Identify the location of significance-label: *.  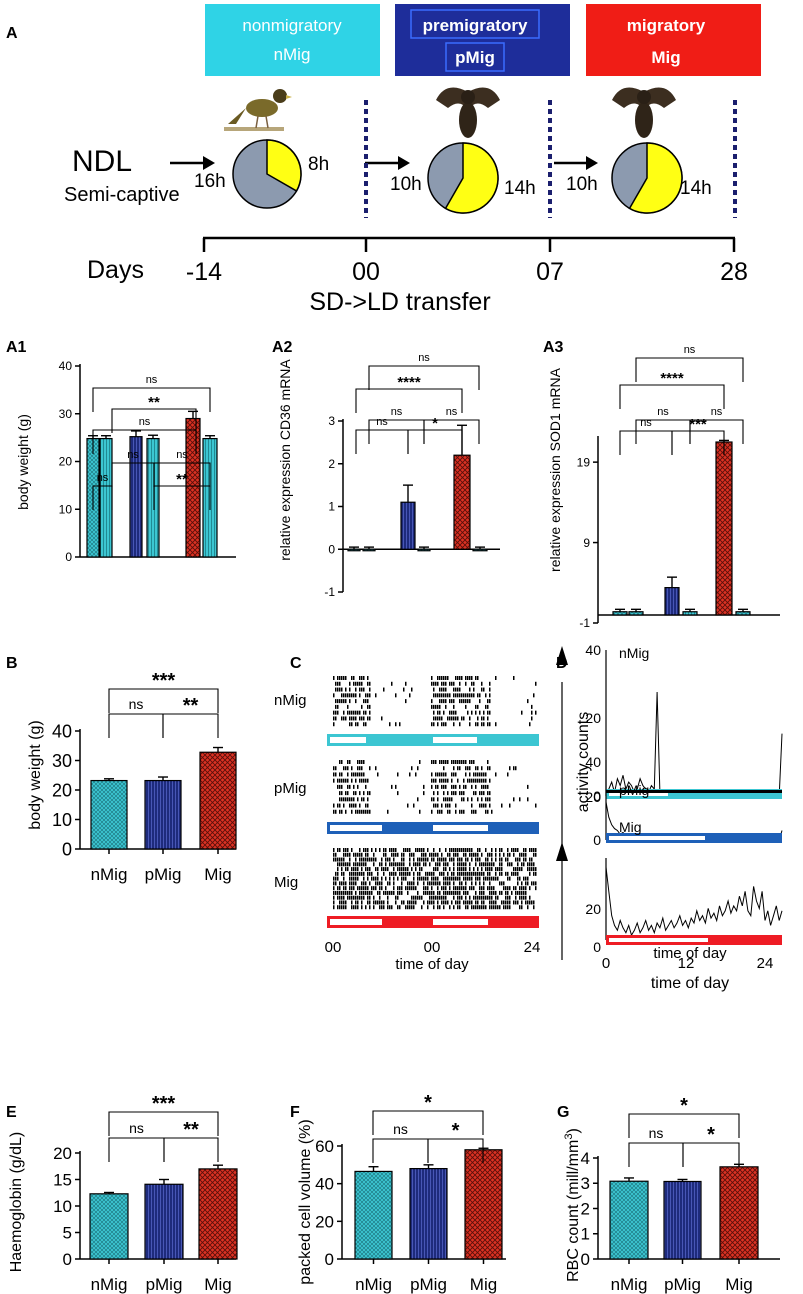
(684, 1106).